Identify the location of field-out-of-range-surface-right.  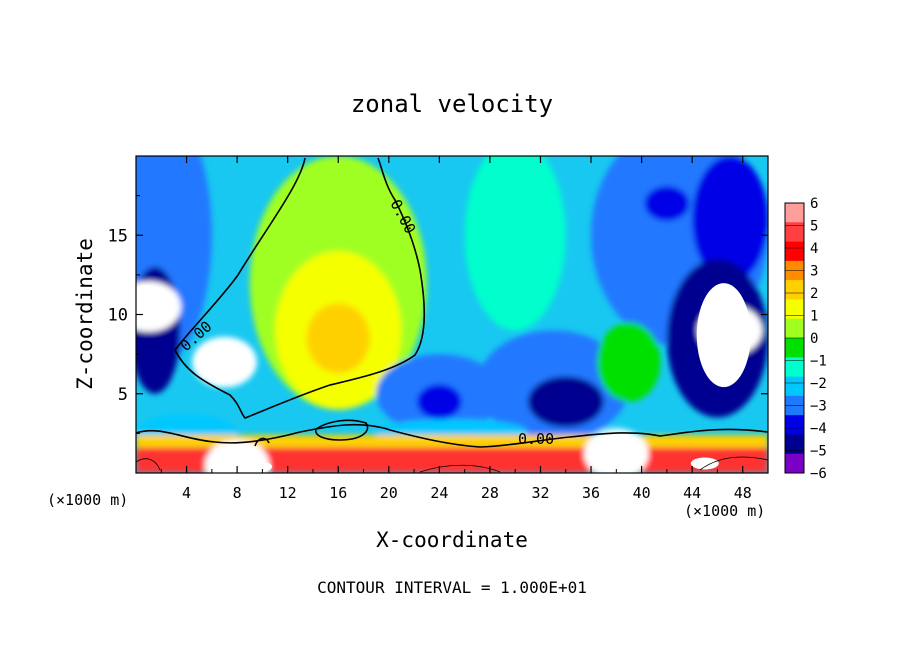
(704, 463).